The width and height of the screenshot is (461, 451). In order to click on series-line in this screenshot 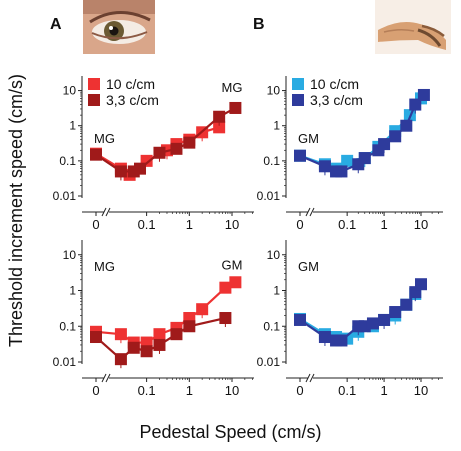, I will do `click(165, 312)`.